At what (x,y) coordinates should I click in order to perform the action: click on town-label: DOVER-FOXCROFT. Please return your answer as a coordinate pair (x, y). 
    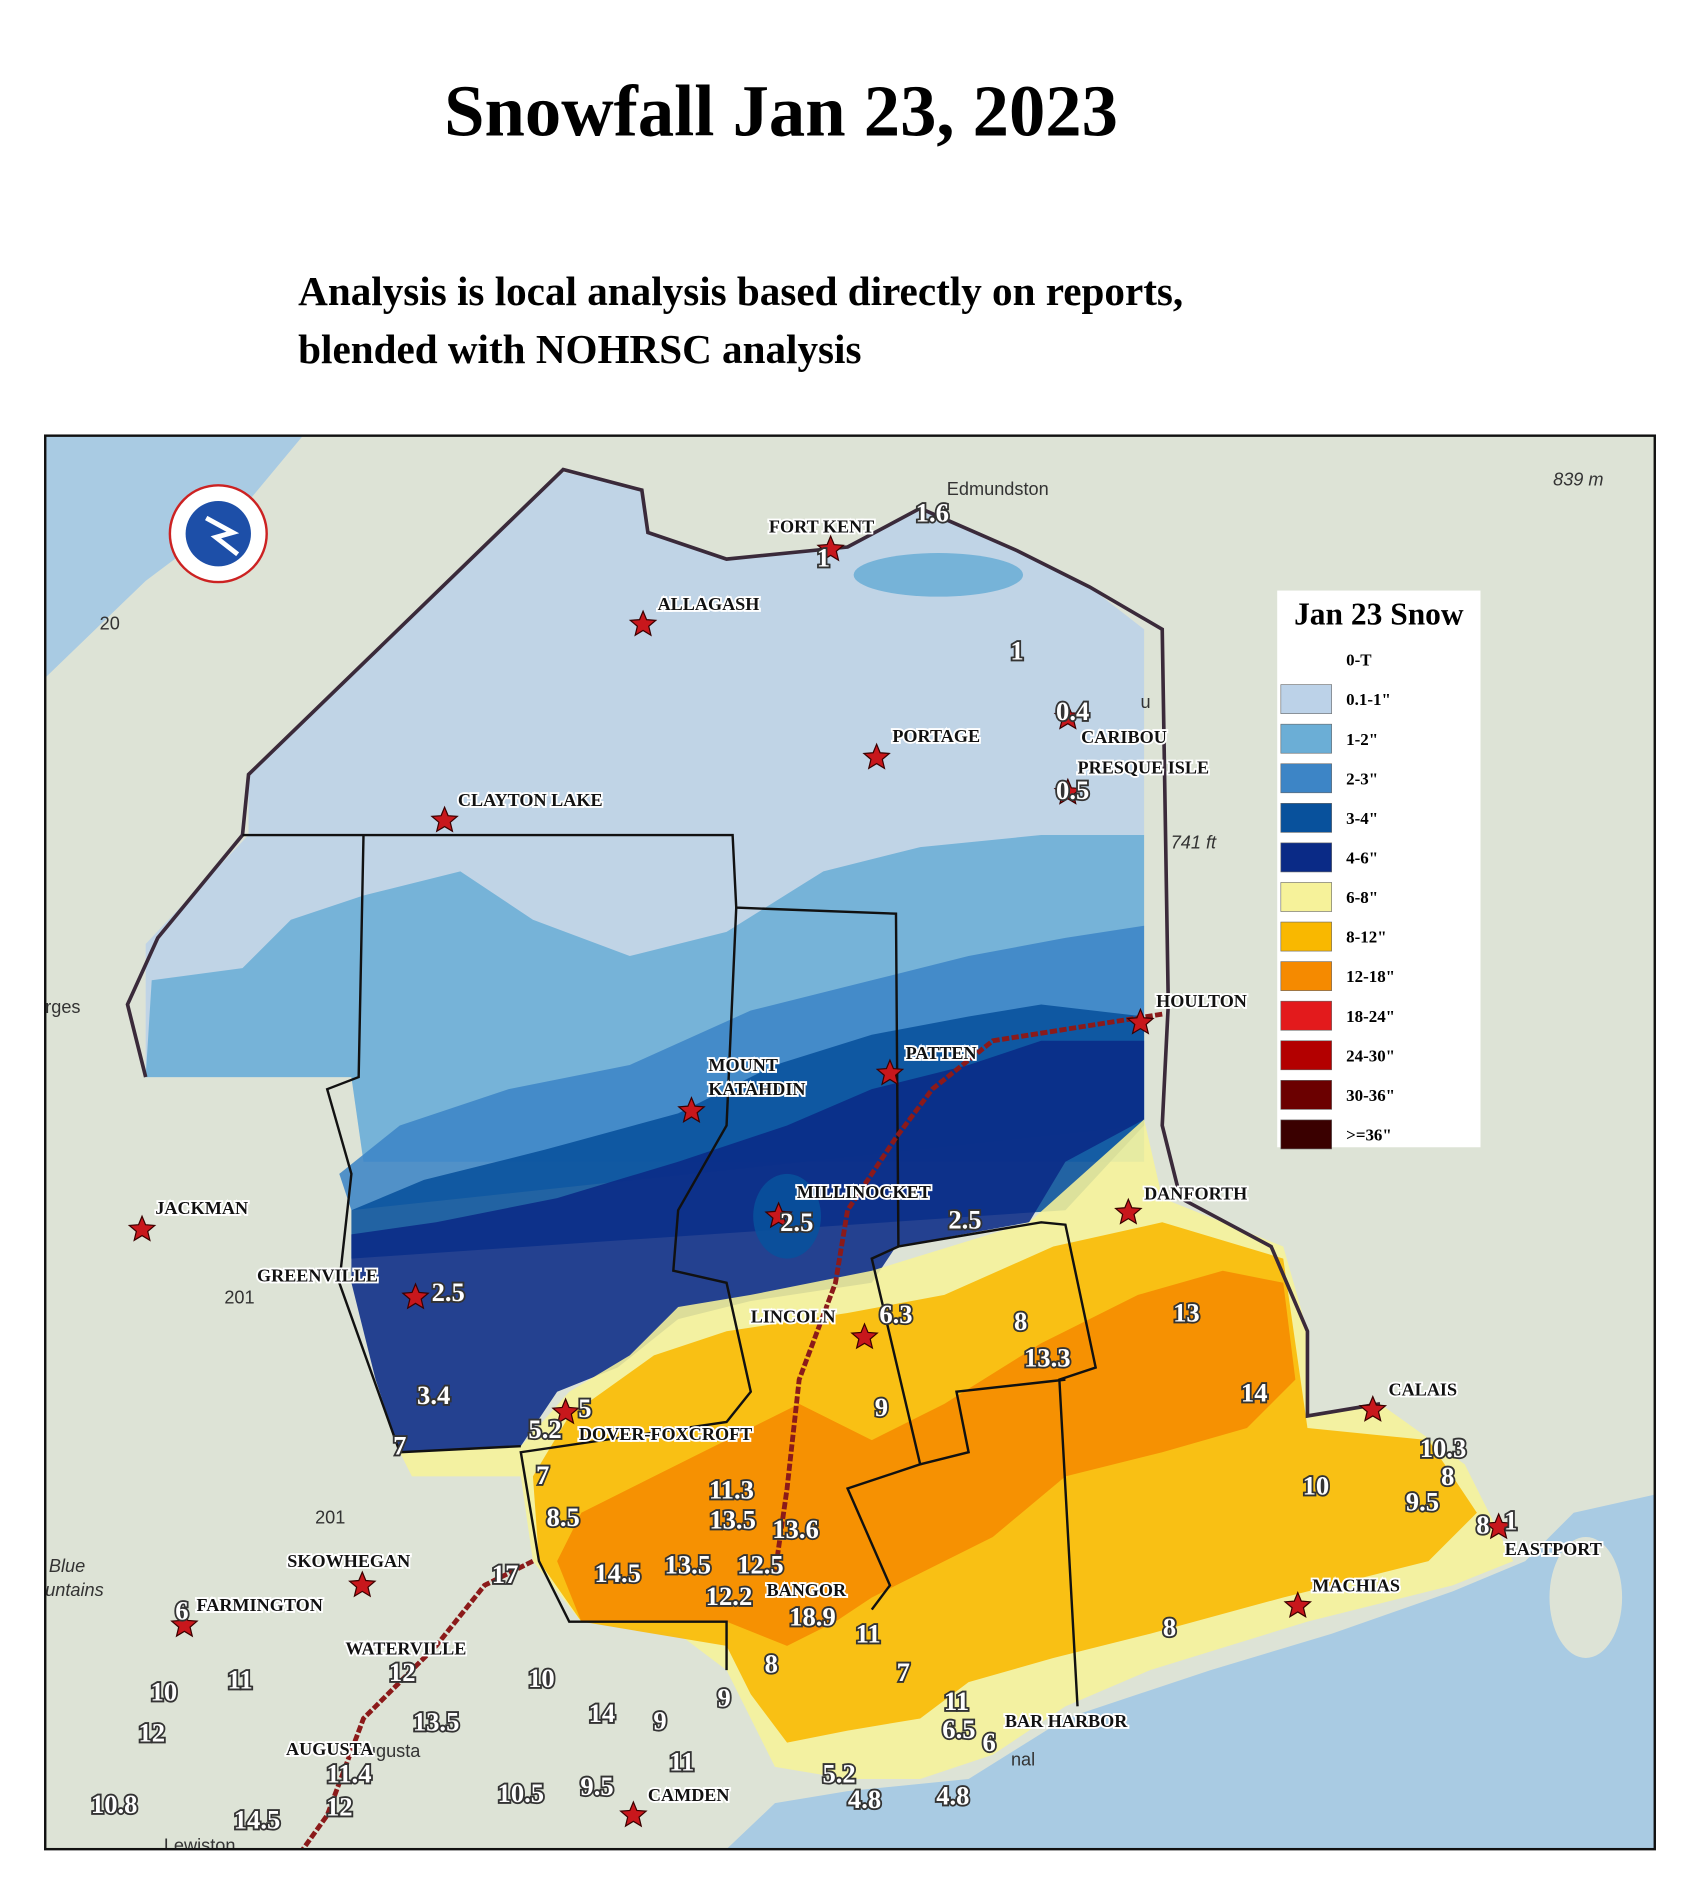
    Looking at the image, I should click on (665, 1434).